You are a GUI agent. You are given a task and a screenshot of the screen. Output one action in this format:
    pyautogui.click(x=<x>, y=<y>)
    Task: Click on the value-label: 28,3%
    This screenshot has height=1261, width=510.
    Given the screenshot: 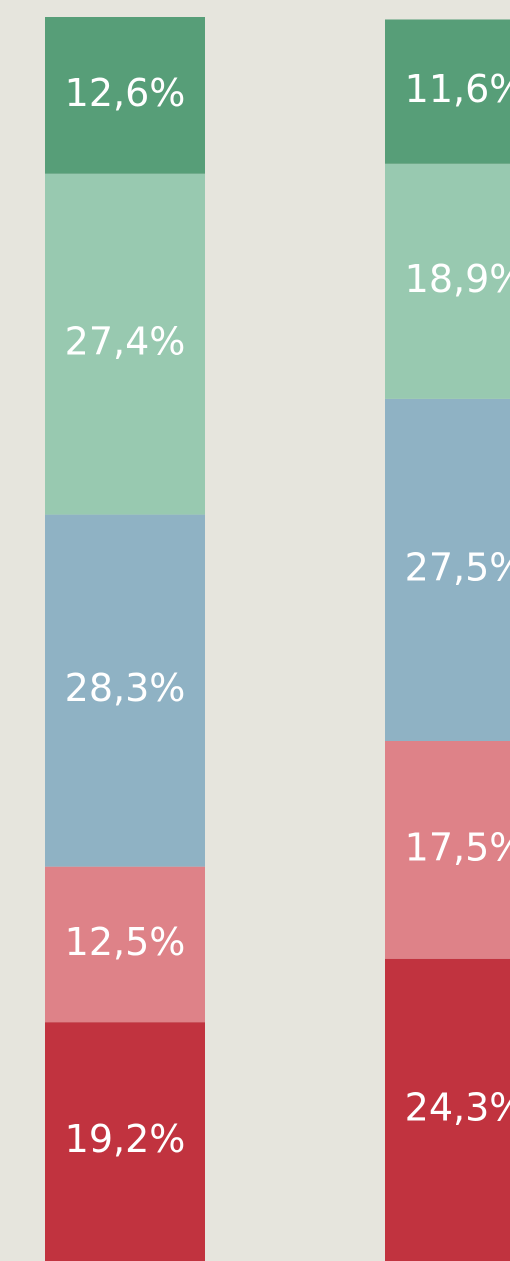 What is the action you would take?
    pyautogui.click(x=125, y=688)
    